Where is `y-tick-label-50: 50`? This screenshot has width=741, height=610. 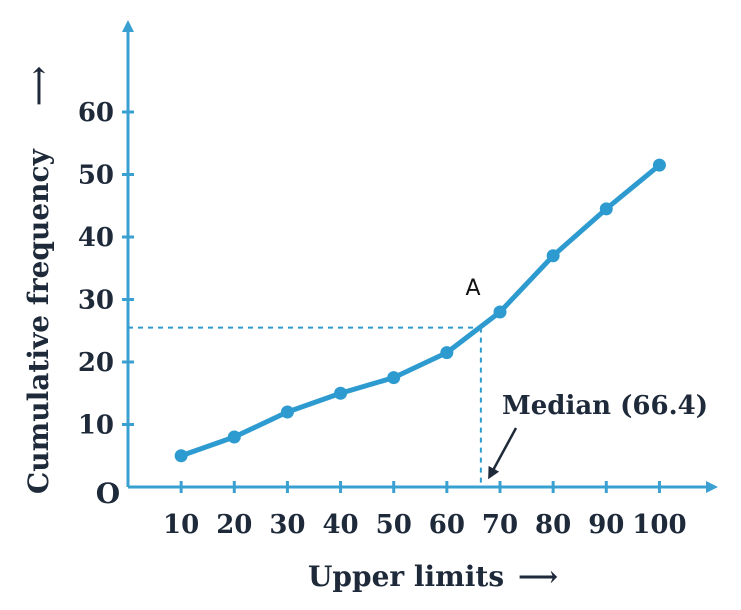
y-tick-label-50: 50 is located at coordinates (96, 176).